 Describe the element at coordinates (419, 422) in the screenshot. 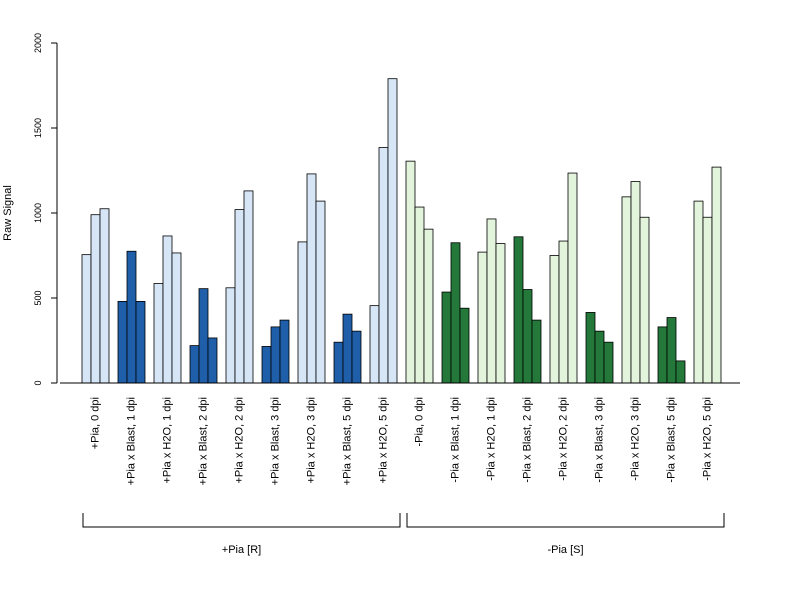

I see `x-tick-label: -Pia, 0 dpi` at that location.